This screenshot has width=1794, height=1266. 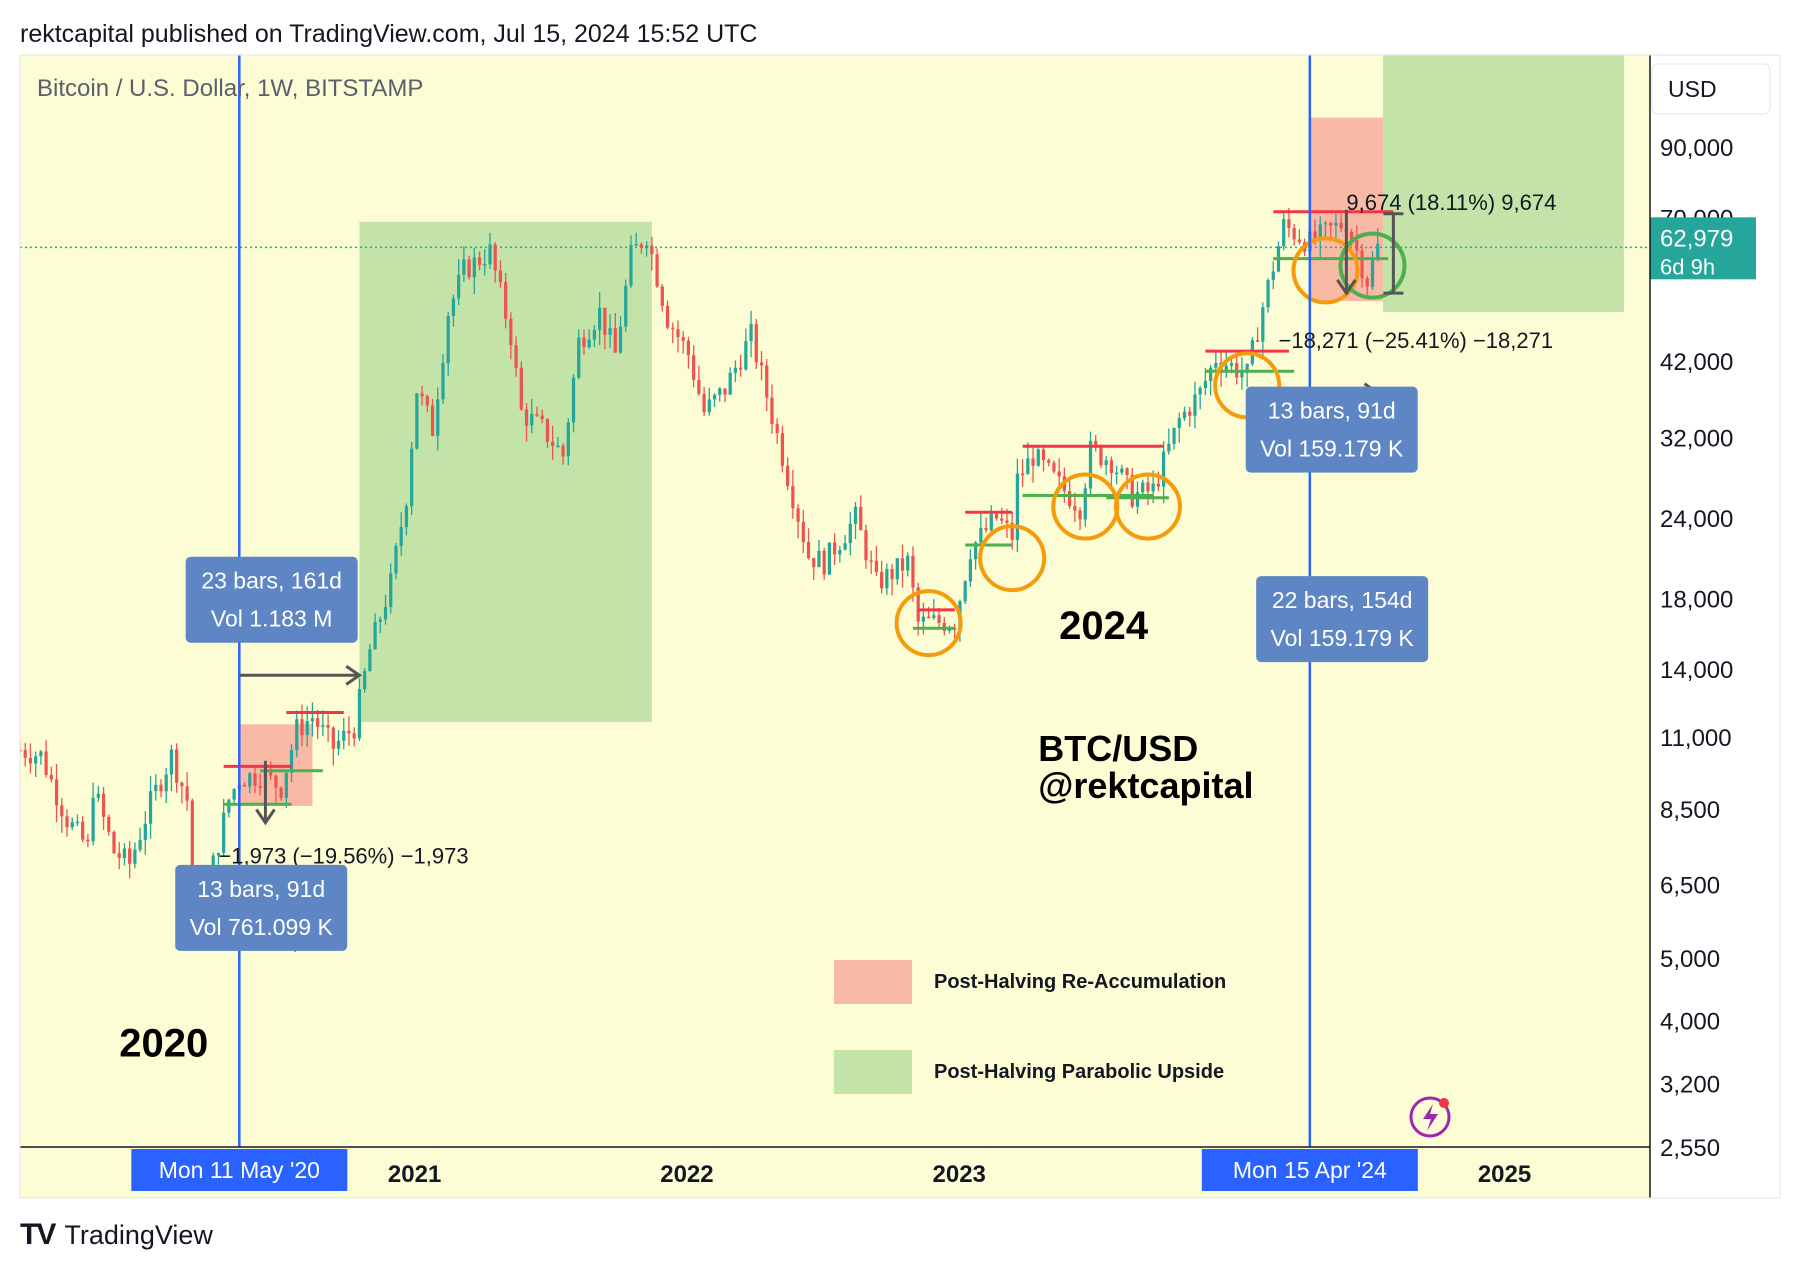 What do you see at coordinates (138, 1234) in the screenshot?
I see `footer-brand: TradingView` at bounding box center [138, 1234].